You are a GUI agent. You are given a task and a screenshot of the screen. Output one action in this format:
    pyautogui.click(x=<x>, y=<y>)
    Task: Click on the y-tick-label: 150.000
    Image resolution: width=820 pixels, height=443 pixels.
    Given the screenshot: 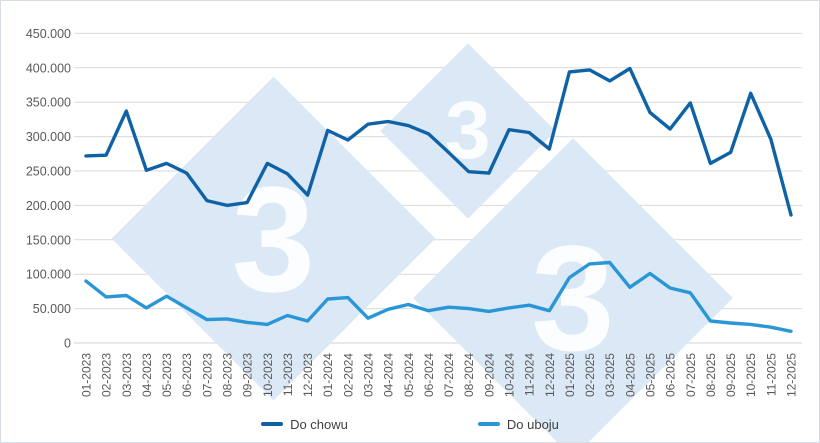 What is the action you would take?
    pyautogui.click(x=48, y=240)
    